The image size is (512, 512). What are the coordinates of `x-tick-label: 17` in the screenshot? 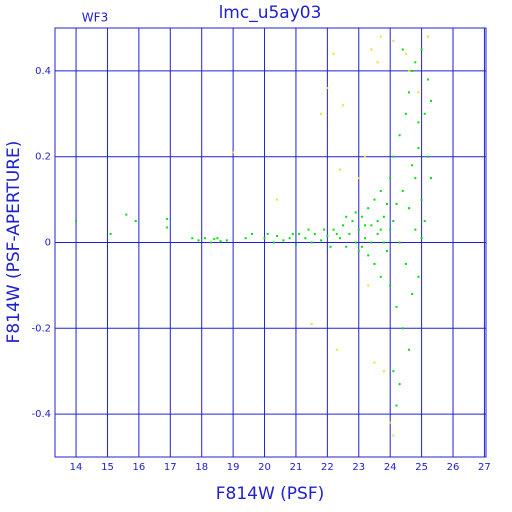 It's located at (170, 467).